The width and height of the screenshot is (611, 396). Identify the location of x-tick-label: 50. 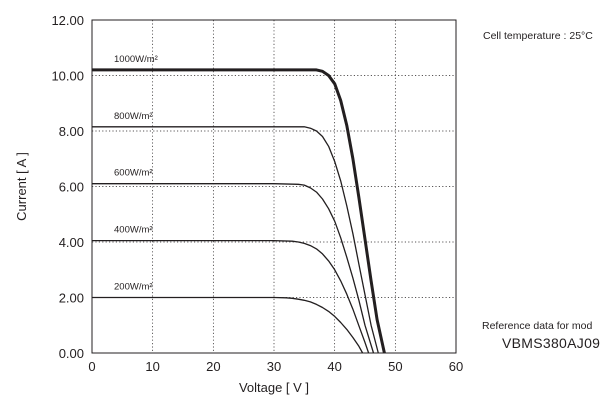
(395, 366).